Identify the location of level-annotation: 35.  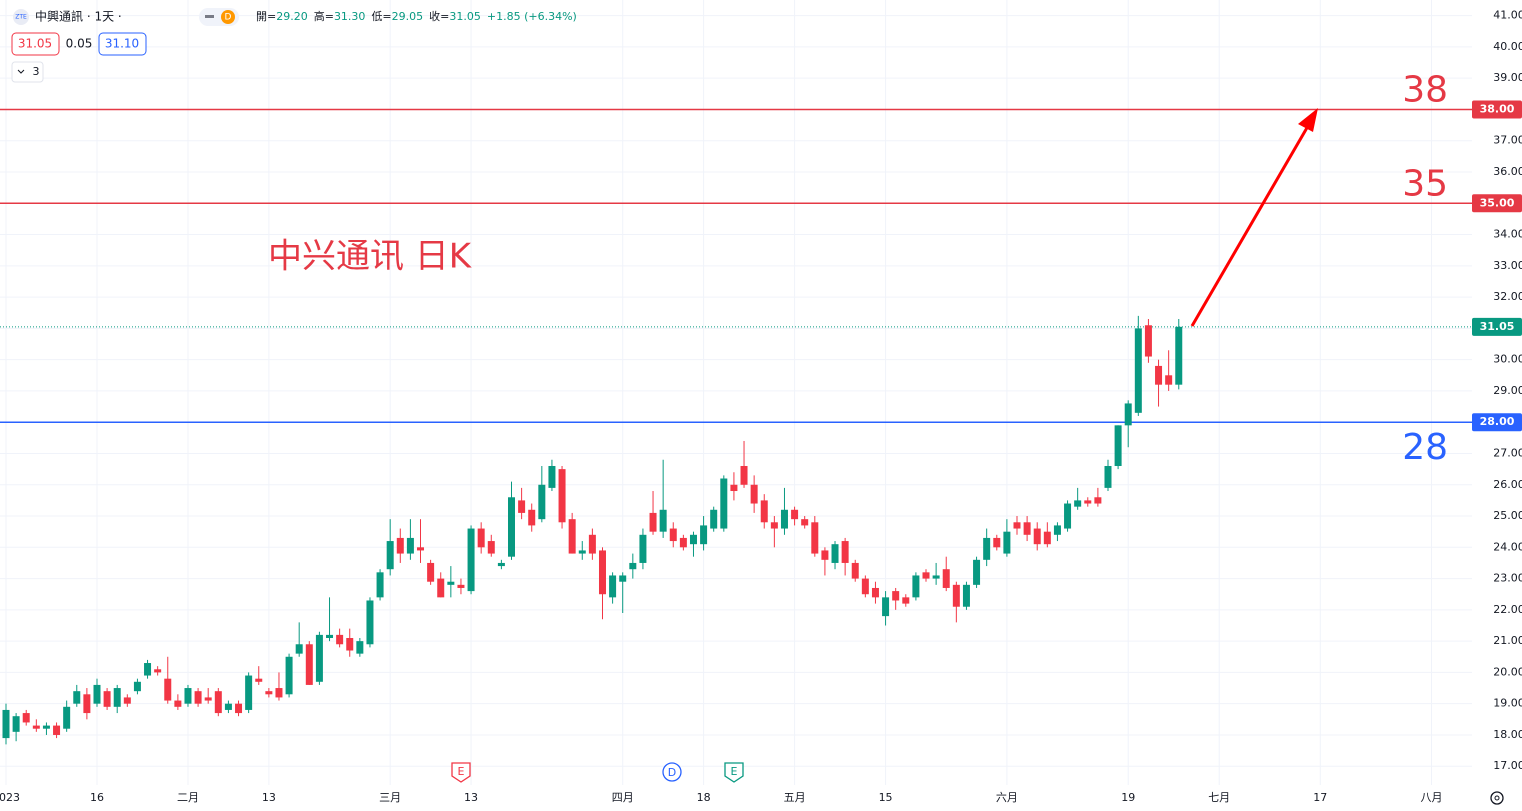
(1425, 183).